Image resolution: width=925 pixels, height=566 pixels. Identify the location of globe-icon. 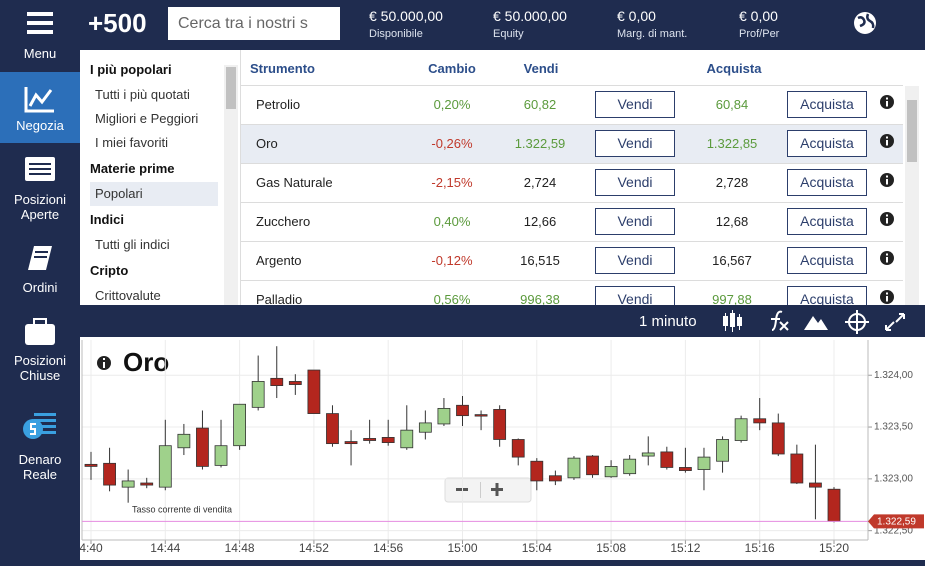
(865, 23).